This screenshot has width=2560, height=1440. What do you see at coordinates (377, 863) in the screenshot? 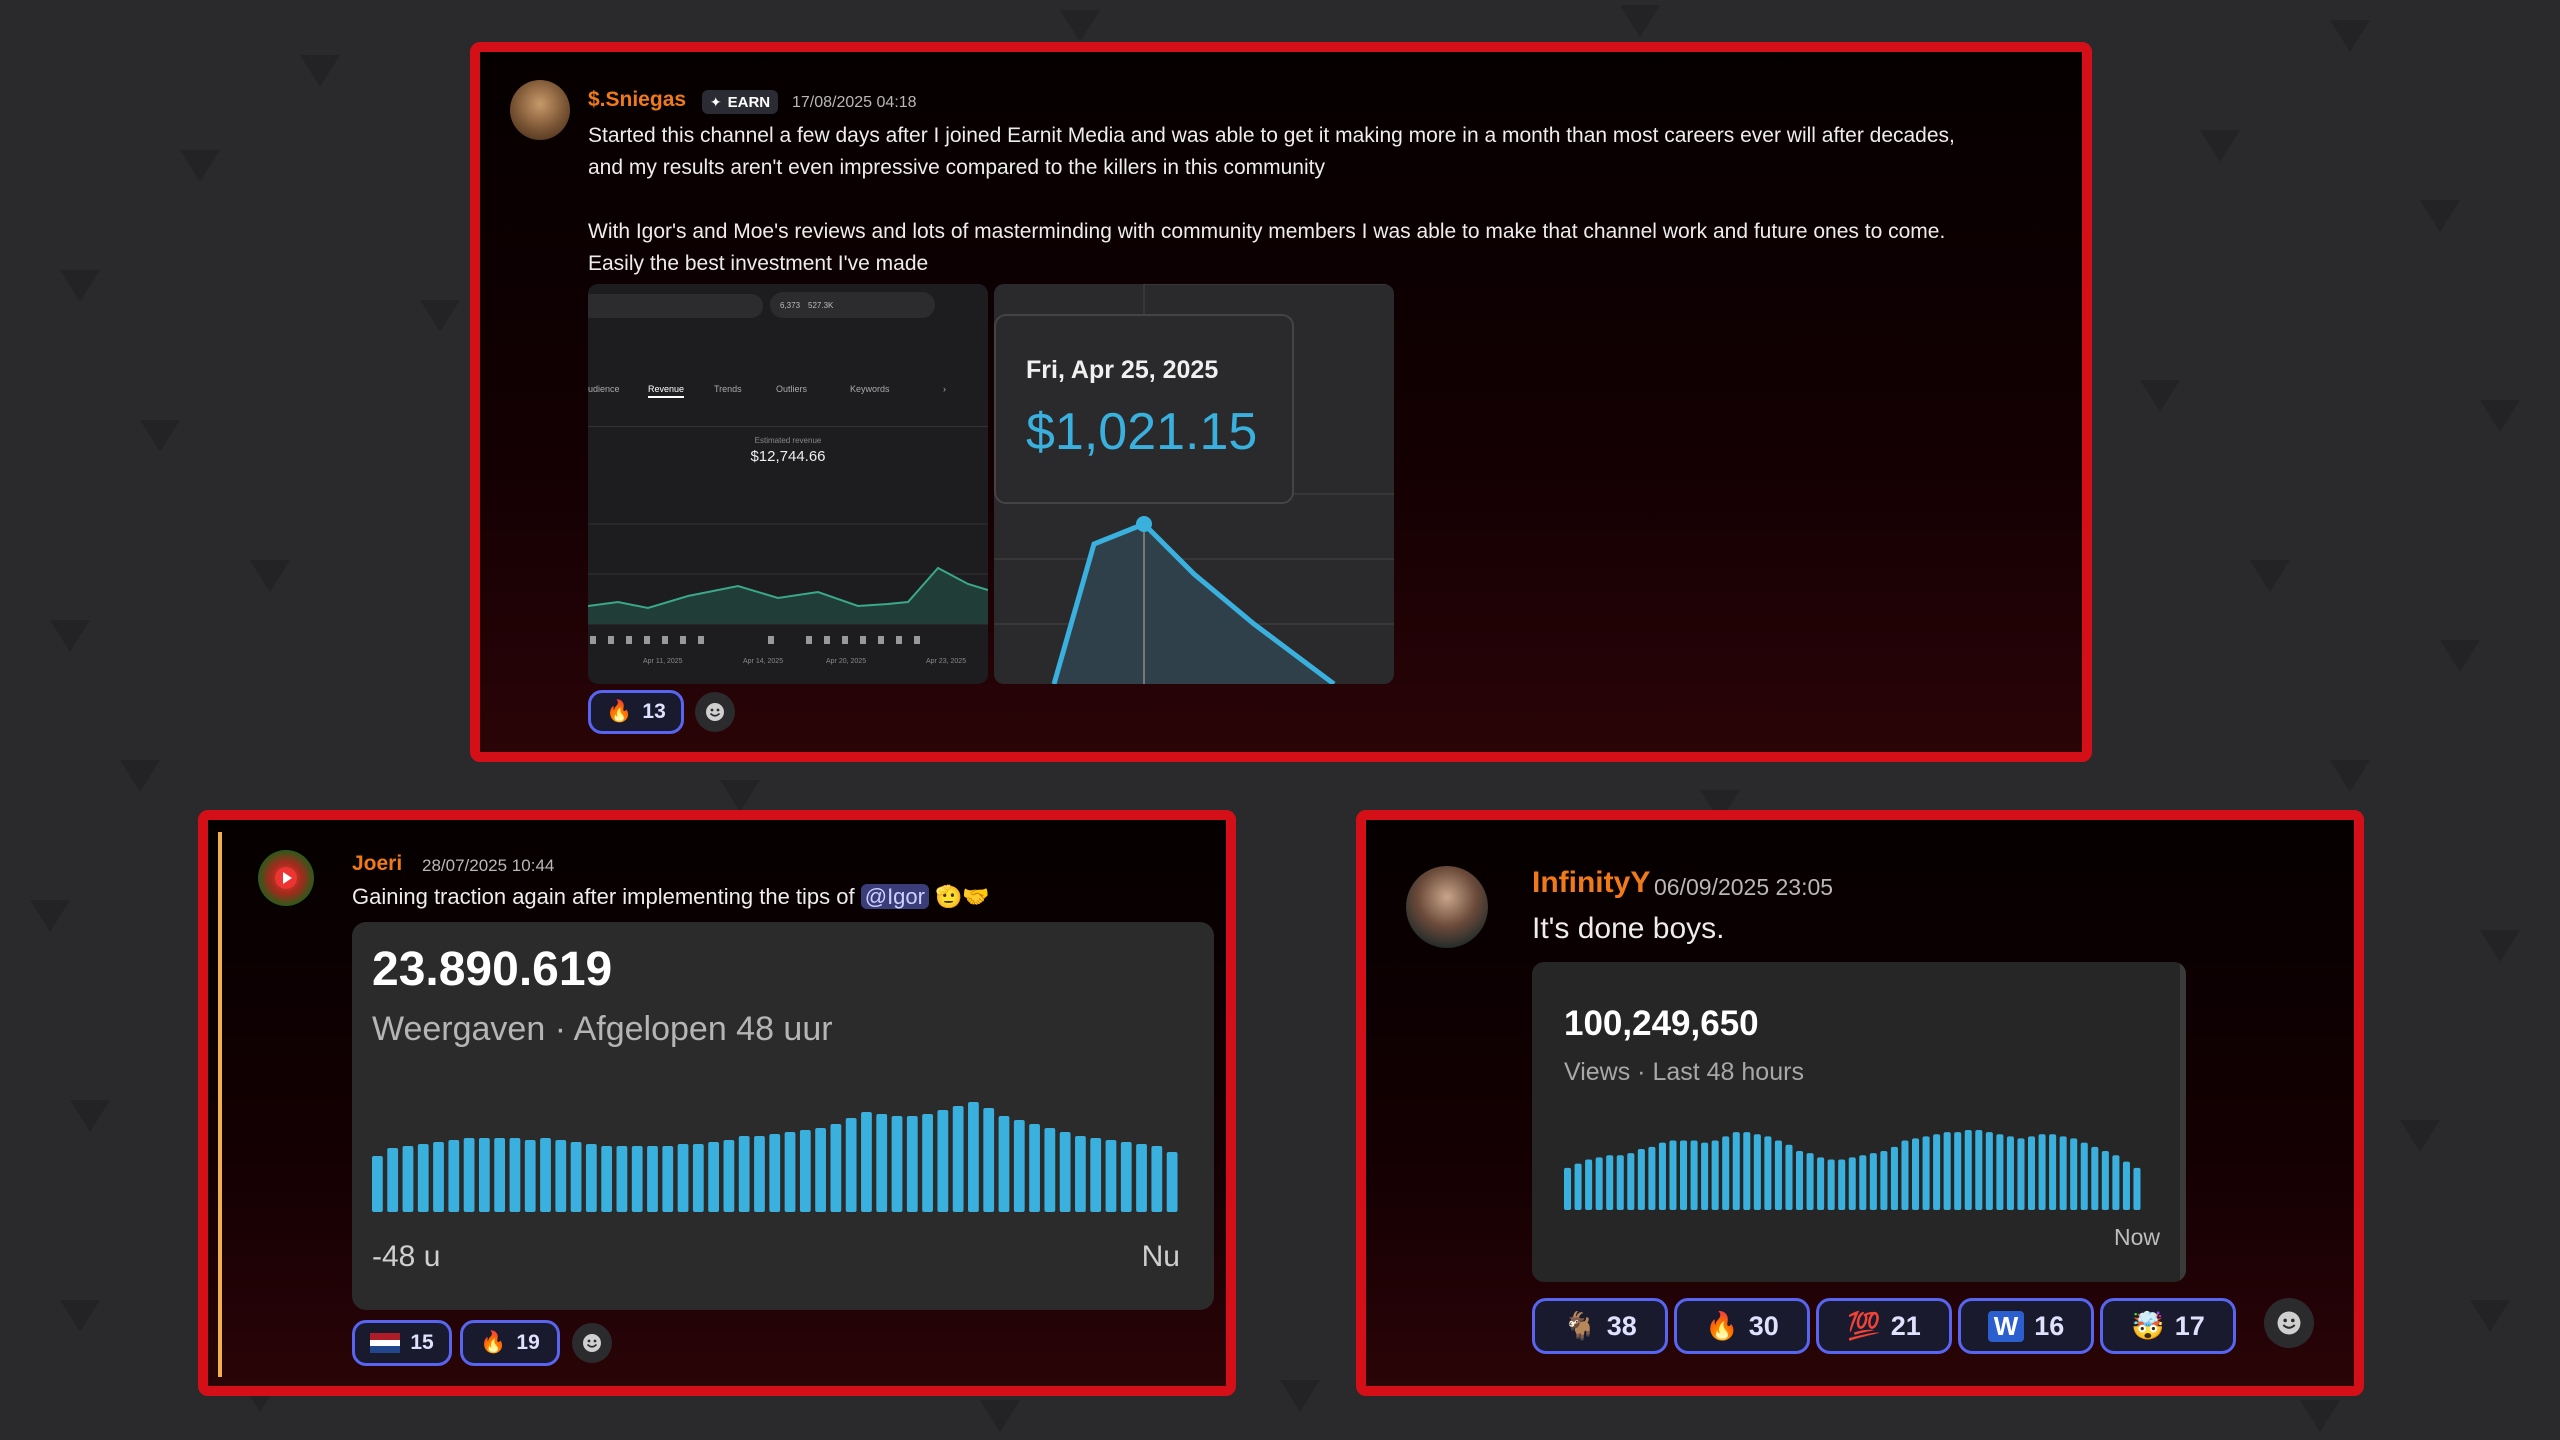
I see `username: Joeri` at bounding box center [377, 863].